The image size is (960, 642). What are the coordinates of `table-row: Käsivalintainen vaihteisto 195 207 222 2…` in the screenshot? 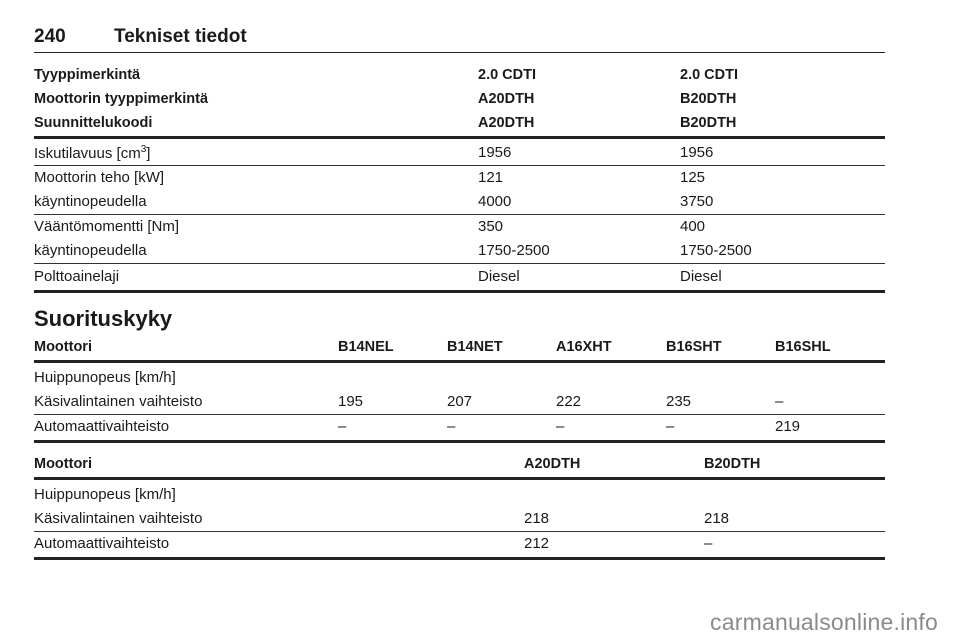 It's located at (459, 402).